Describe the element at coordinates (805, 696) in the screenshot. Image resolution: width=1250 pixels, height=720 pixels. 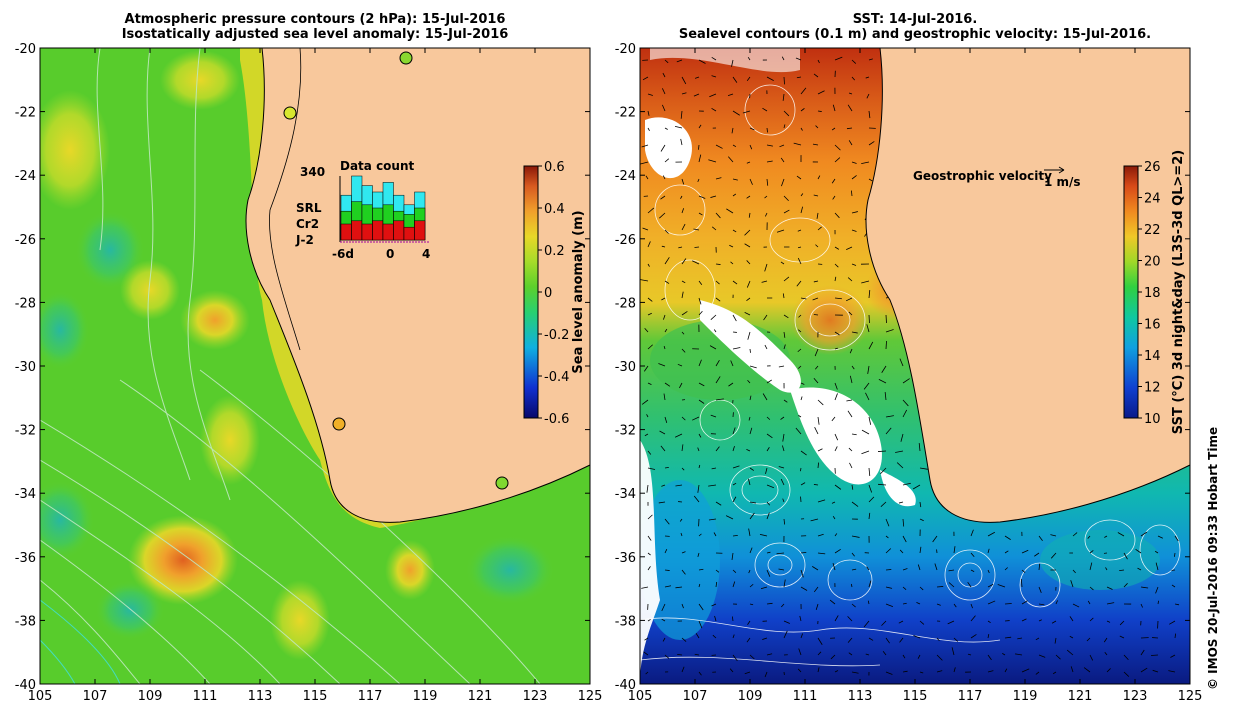
I see `lon-tick-label: 111` at that location.